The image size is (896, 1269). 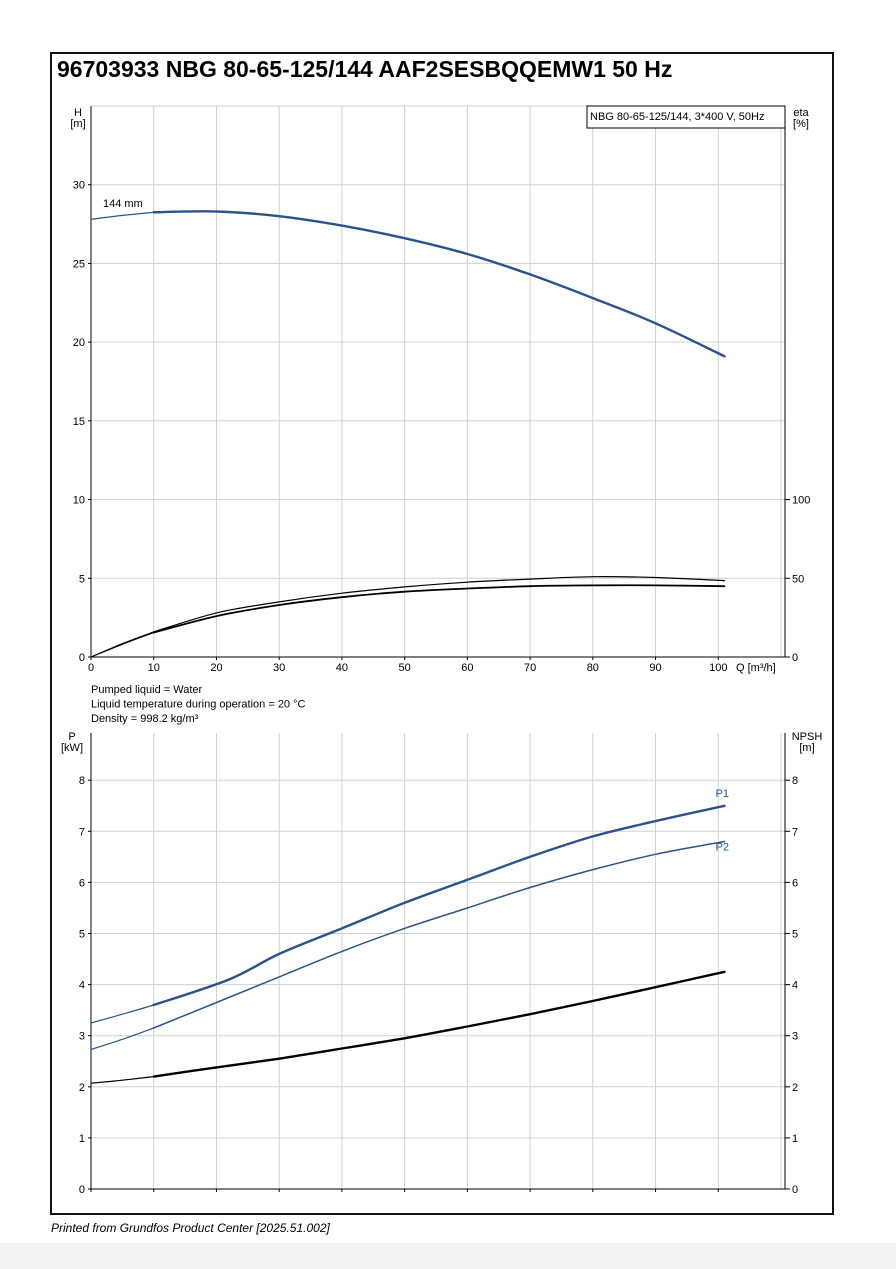 What do you see at coordinates (79, 186) in the screenshot?
I see `y-left-tick-label: 30` at bounding box center [79, 186].